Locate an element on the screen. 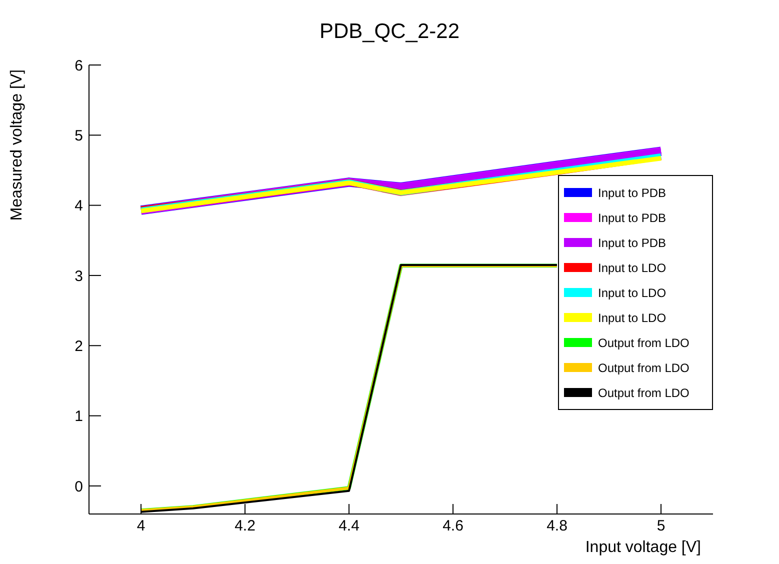 The image size is (779, 564). y-tick-label: 4 is located at coordinates (78, 206).